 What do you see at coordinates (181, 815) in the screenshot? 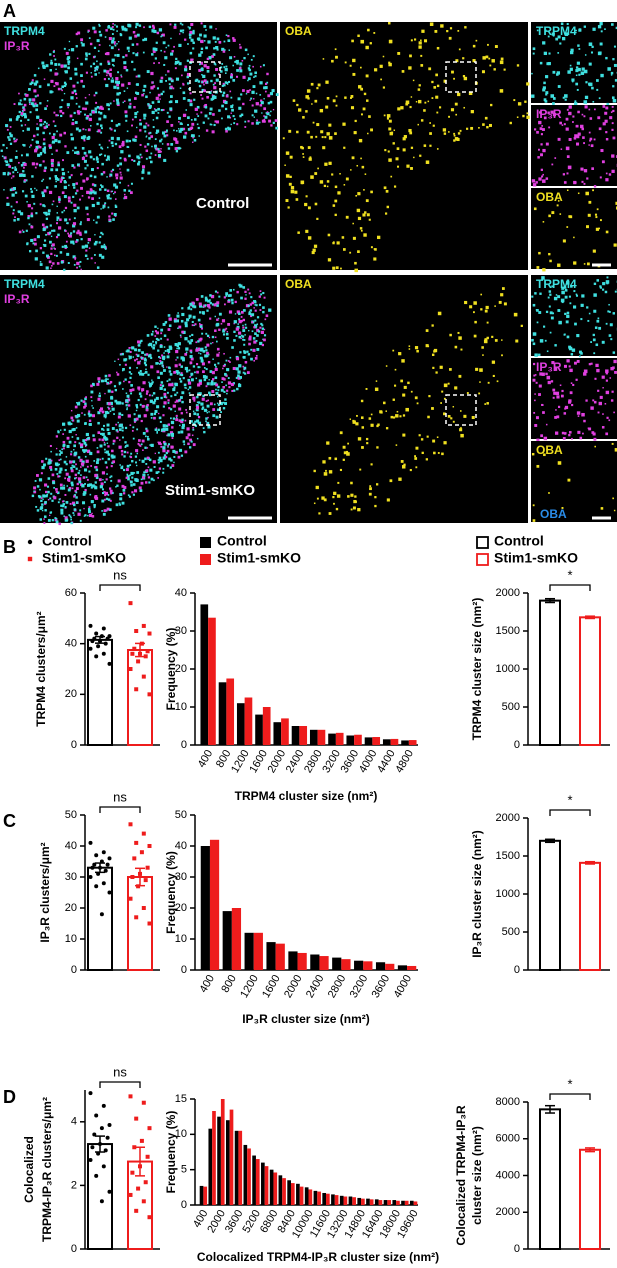
I see `y-tick-label: 50` at bounding box center [181, 815].